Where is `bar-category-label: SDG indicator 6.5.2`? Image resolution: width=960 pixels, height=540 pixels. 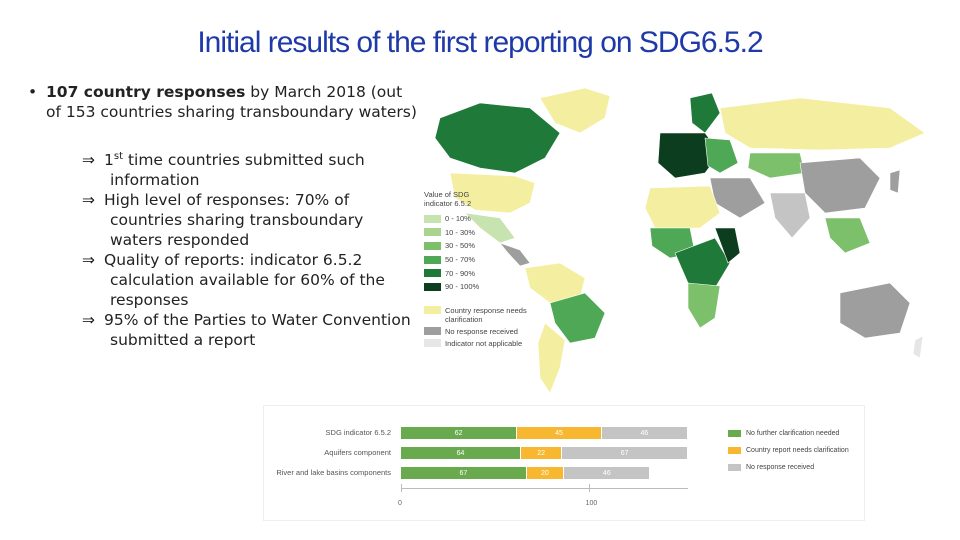
bar-category-label: SDG indicator 6.5.2 is located at coordinates (358, 432).